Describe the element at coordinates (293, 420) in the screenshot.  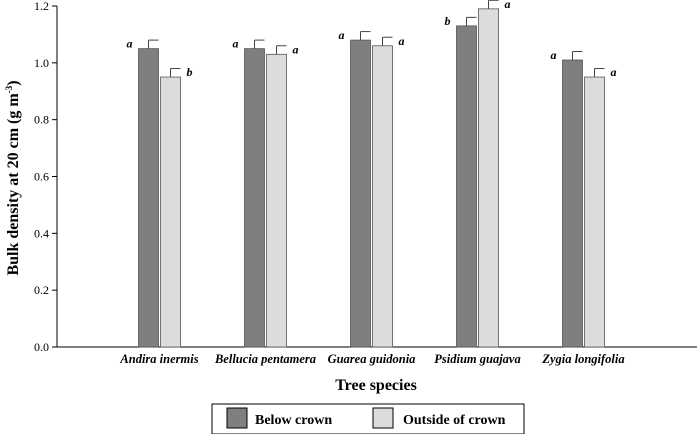
I see `legend-label-below-crown: Below crown` at that location.